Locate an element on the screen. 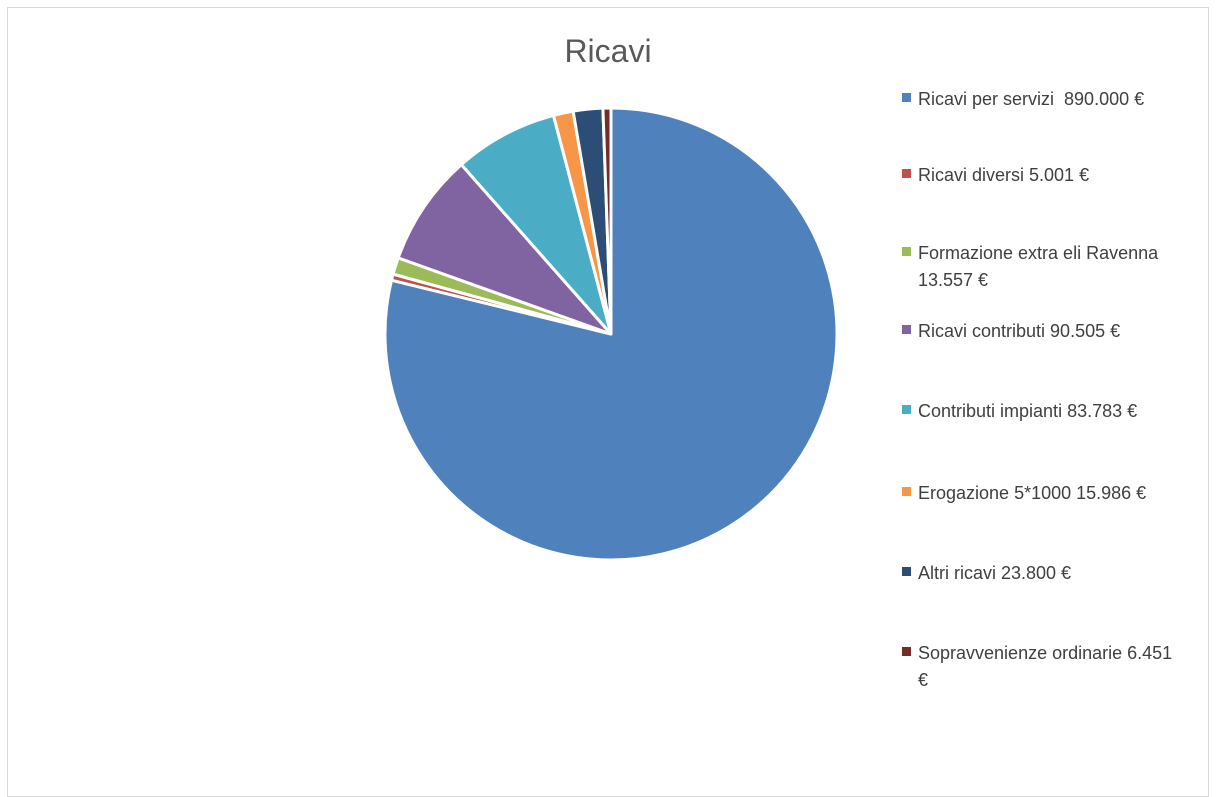 Image resolution: width=1216 pixels, height=797 pixels. legend-label: Erogazione 5*1000 15.986 € is located at coordinates (1032, 493).